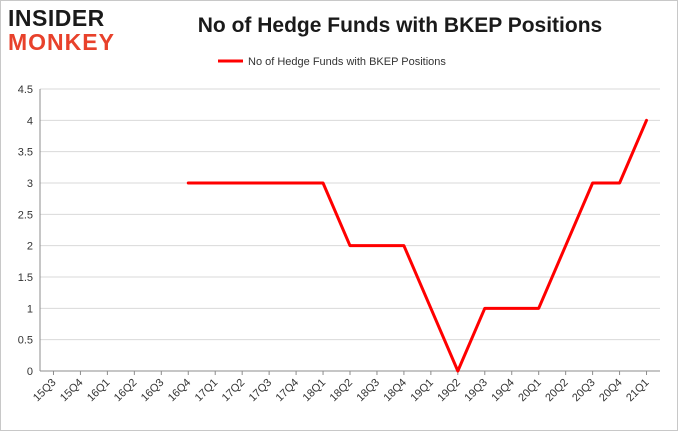 Image resolution: width=678 pixels, height=431 pixels. I want to click on x-tick-label: 18Q1, so click(315, 391).